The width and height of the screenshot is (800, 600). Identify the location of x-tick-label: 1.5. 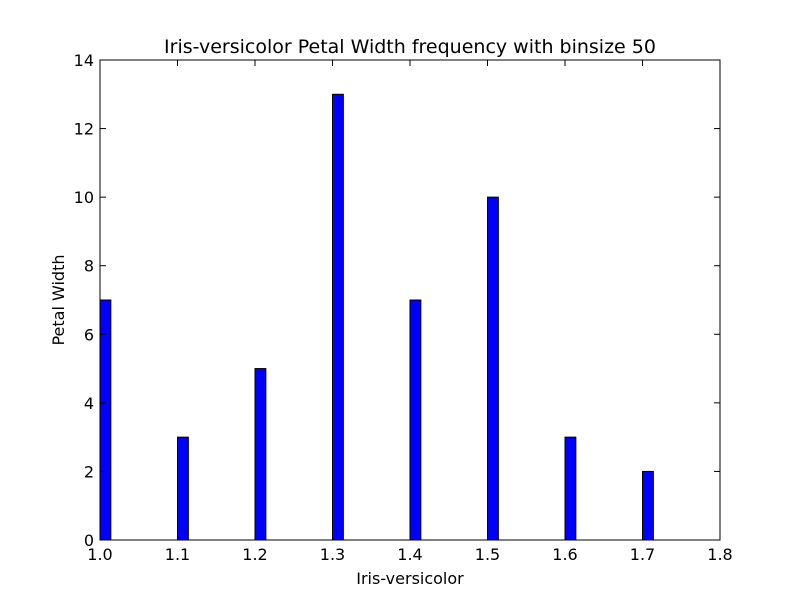
(487, 554).